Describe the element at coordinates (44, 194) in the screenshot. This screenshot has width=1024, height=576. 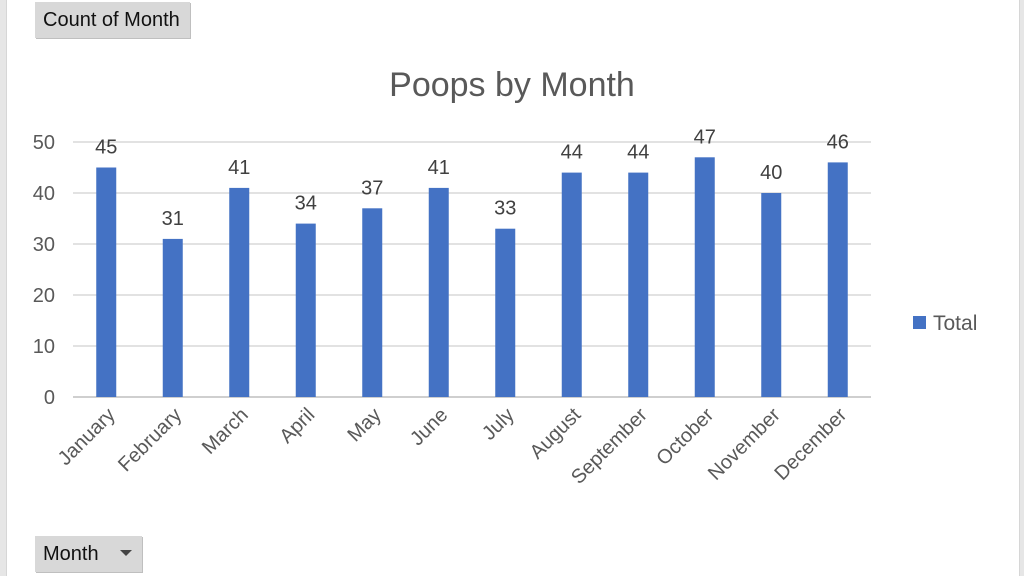
I see `y-tick-label: 40` at that location.